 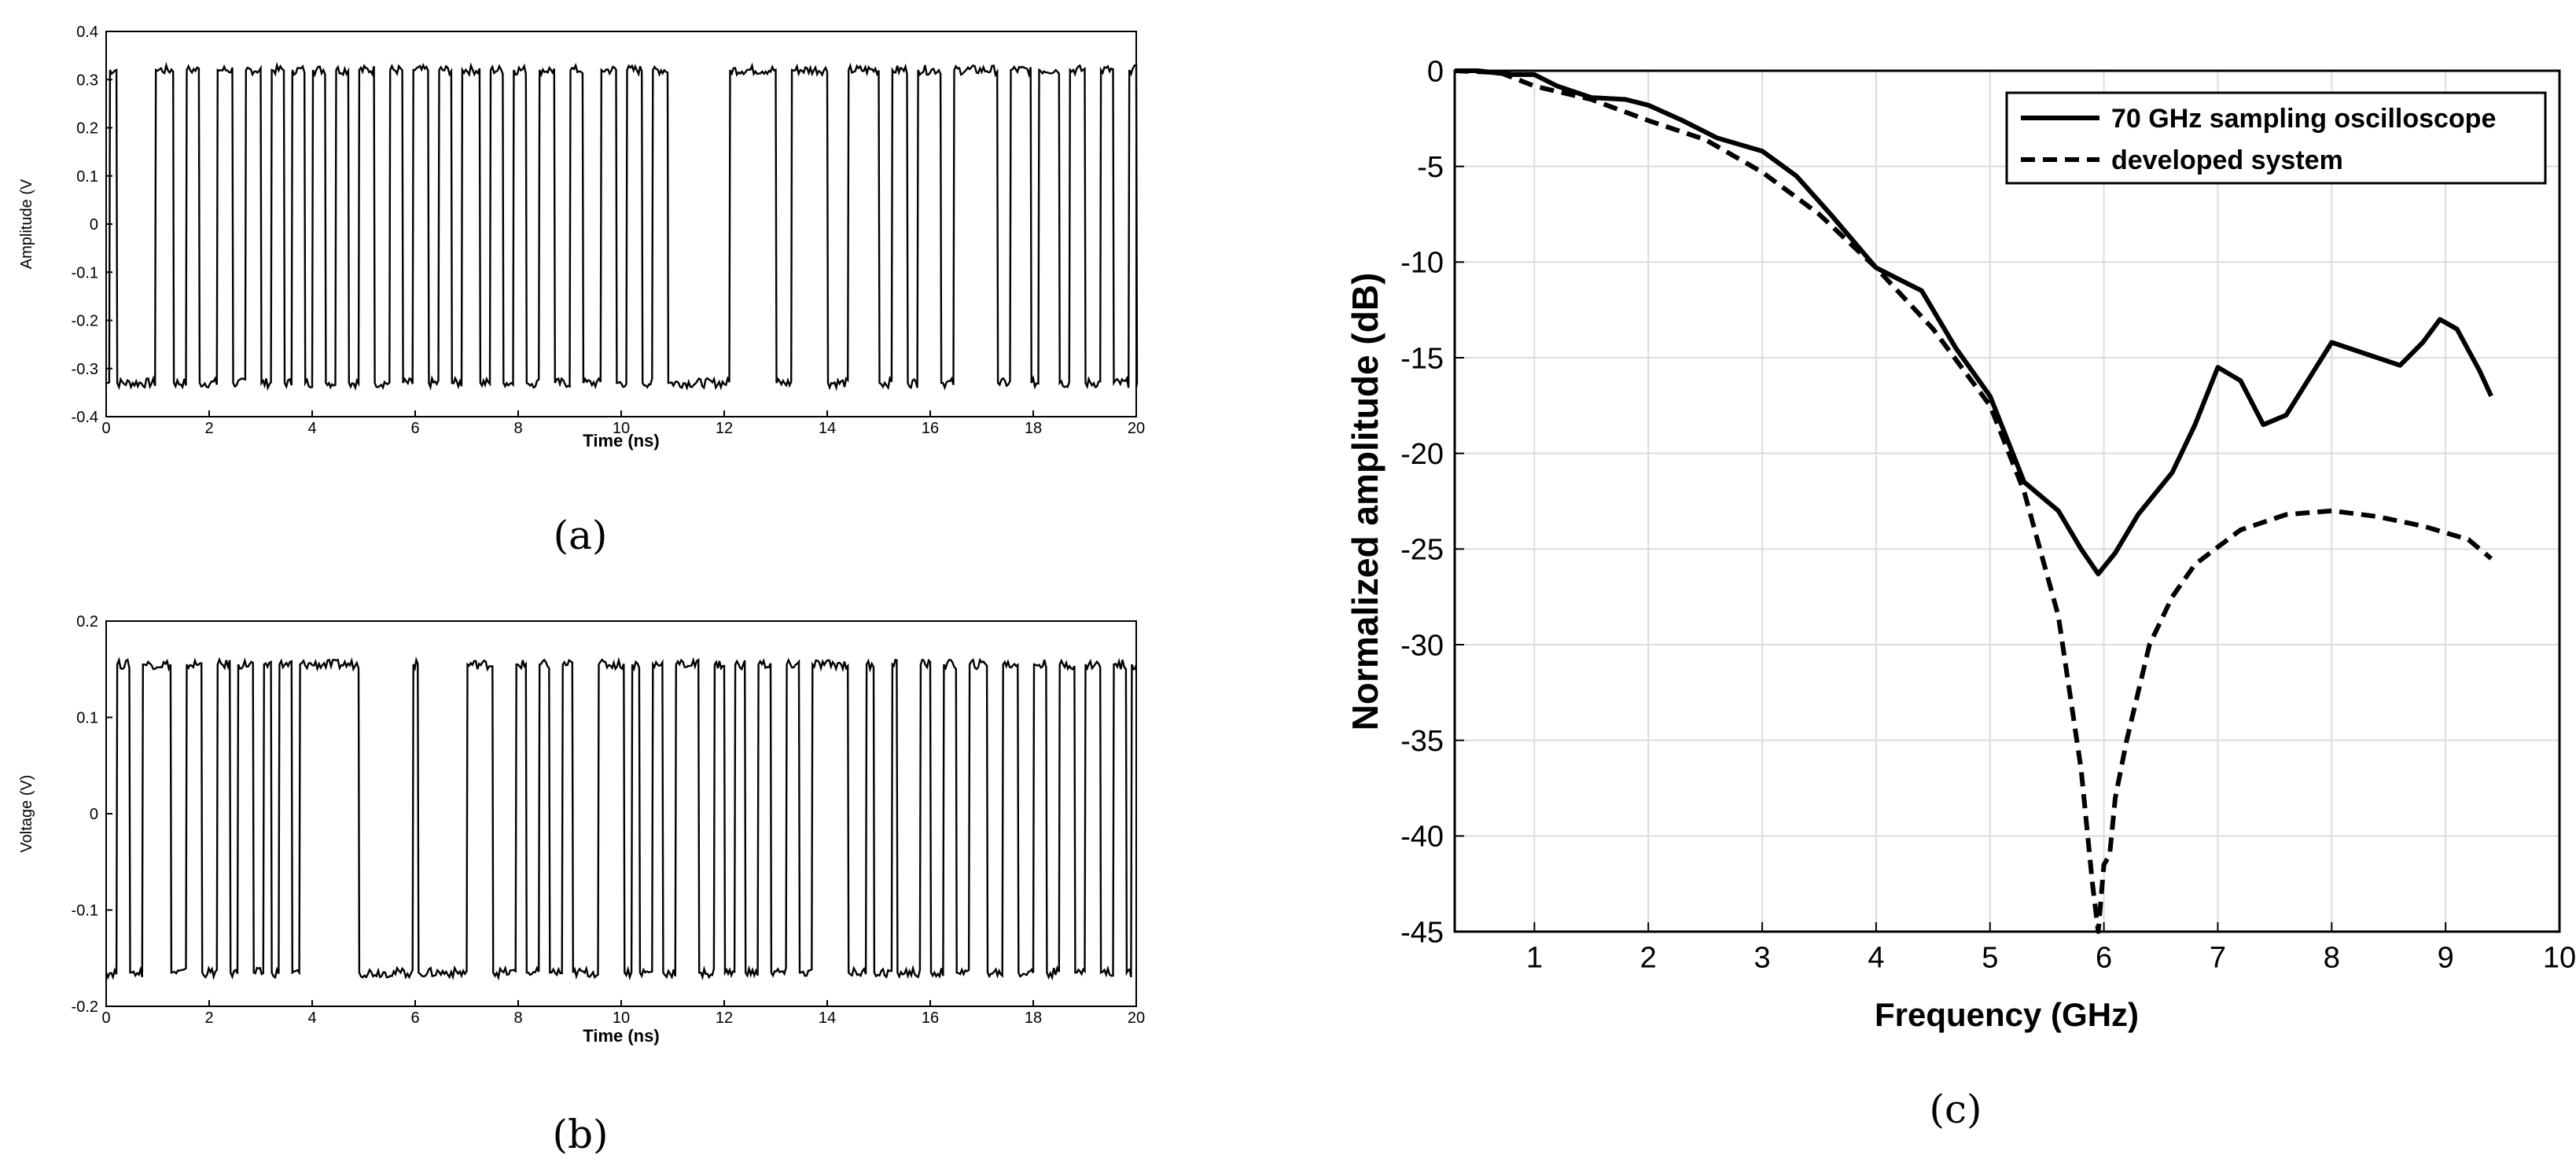 What do you see at coordinates (621, 441) in the screenshot?
I see `panel-a-x-axis-label: Time (ns)` at bounding box center [621, 441].